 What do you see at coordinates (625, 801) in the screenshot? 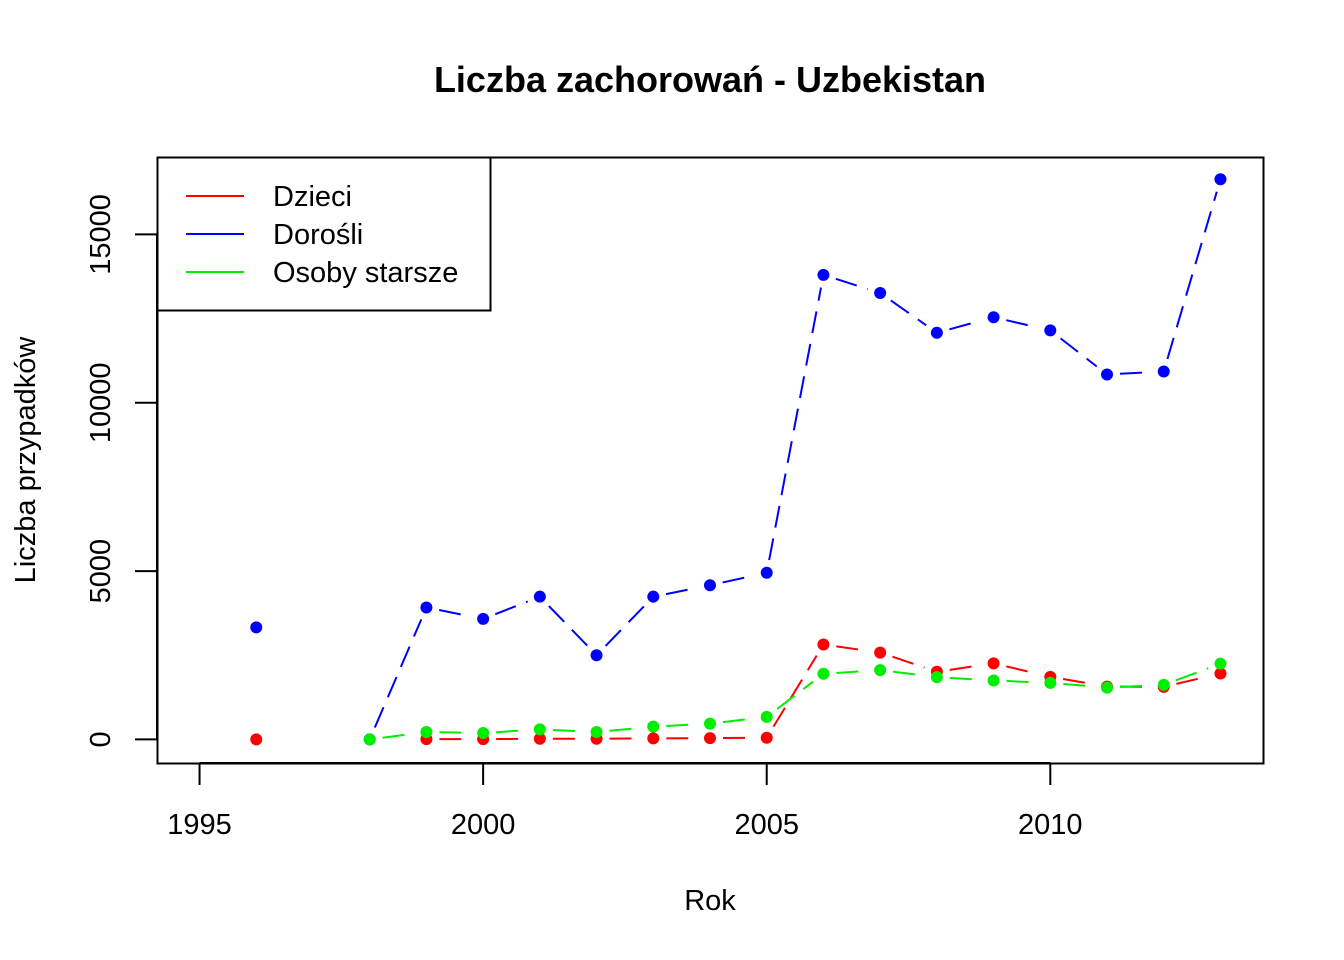
I see `x-axis: 1995 2000 2005 2010` at bounding box center [625, 801].